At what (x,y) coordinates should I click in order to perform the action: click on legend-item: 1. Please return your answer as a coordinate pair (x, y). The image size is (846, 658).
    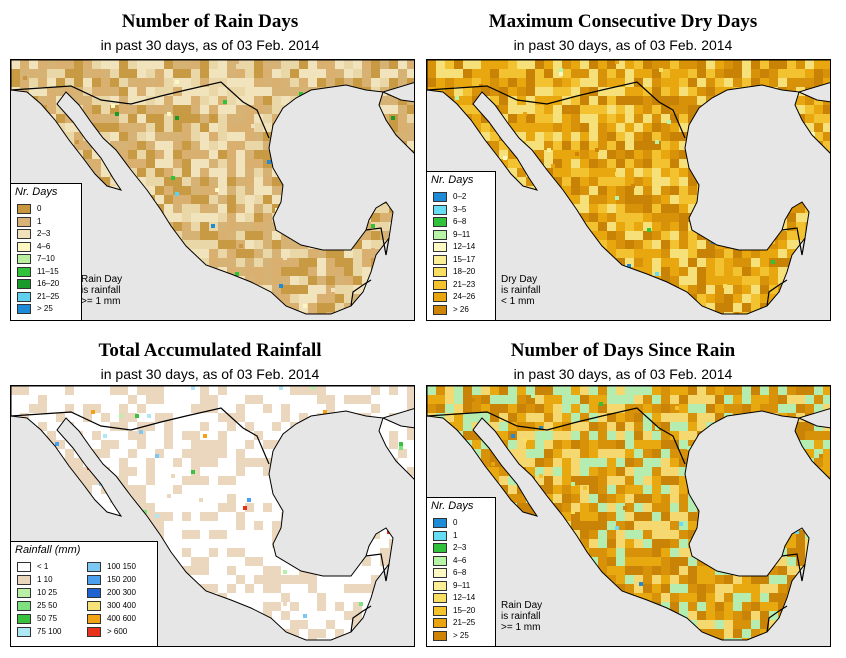
    Looking at the image, I should click on (445, 535).